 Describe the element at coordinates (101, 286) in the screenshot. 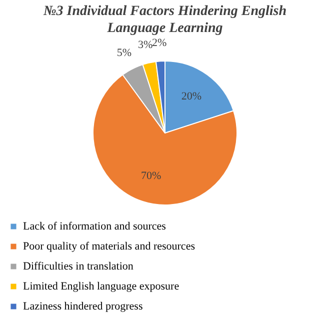

I see `legend-label: Limited English language exposure` at that location.